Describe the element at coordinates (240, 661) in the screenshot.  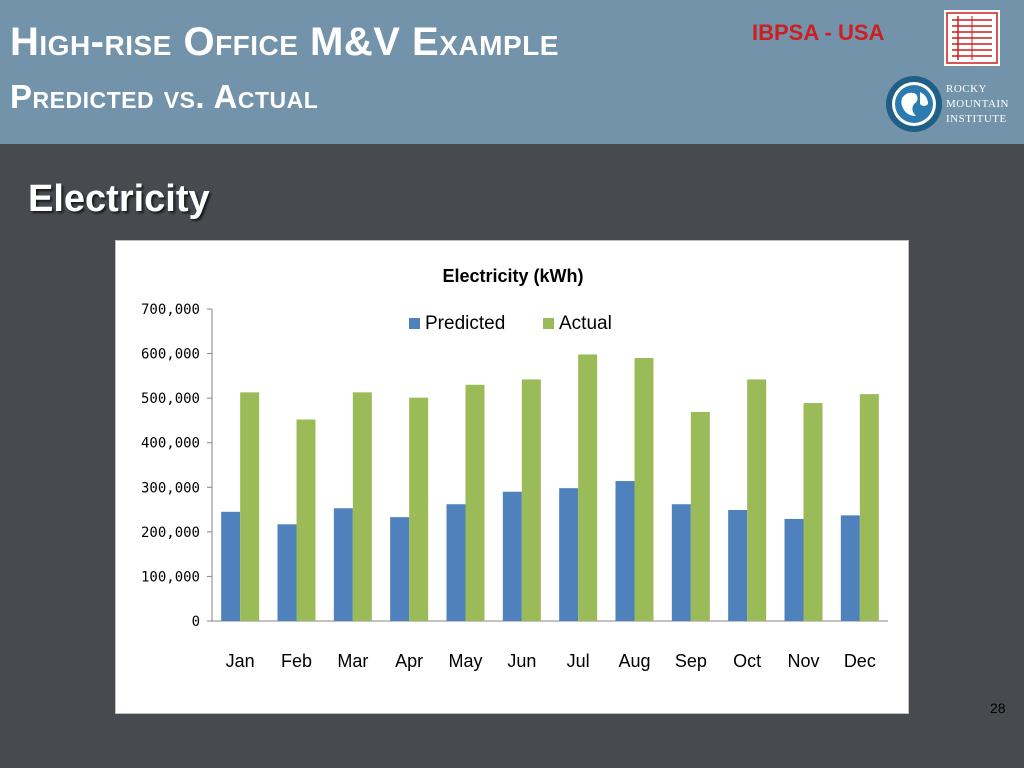
I see `x-tick-label: Jan` at that location.